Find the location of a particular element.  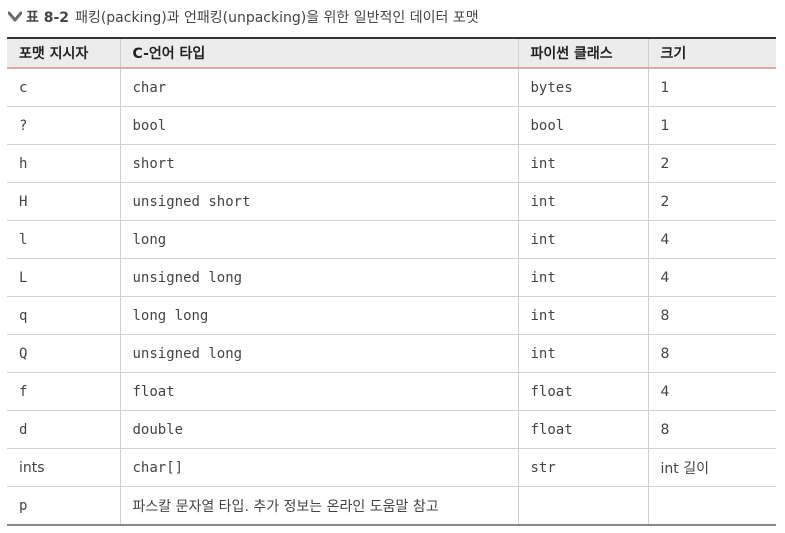

cell-c-type: 파스칼 문자열 타입. 추가 정보는 온라인 도움말 참고 is located at coordinates (318, 506).